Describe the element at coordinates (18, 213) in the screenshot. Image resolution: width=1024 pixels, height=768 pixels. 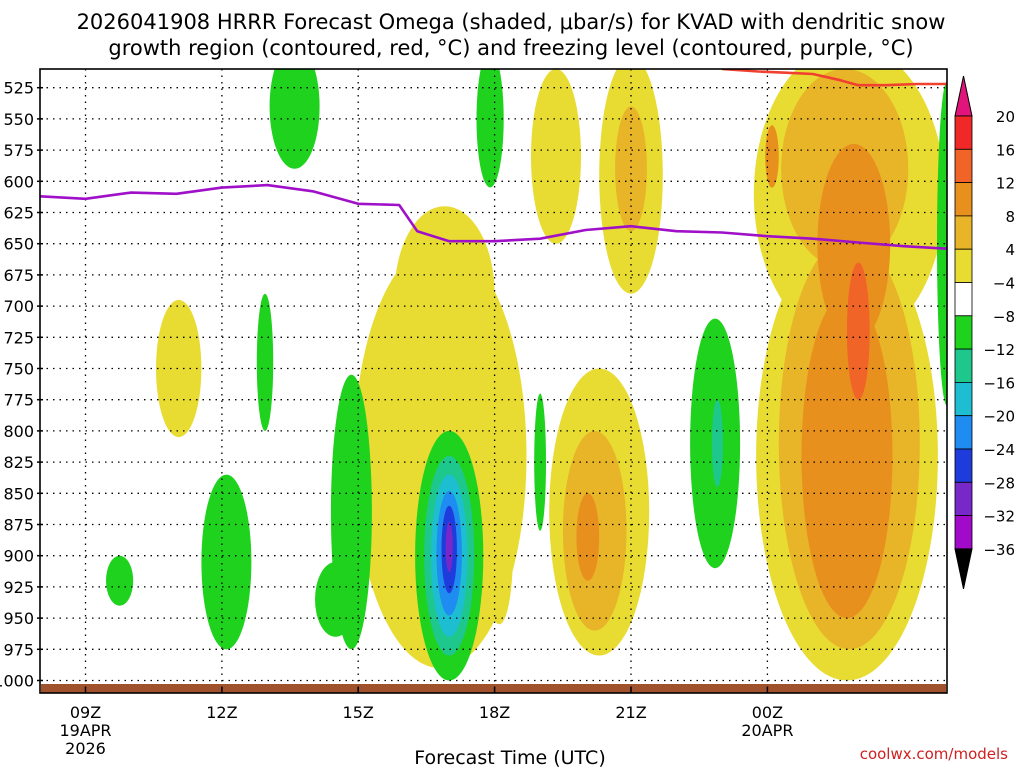
I see `y-tick-625: 625` at that location.